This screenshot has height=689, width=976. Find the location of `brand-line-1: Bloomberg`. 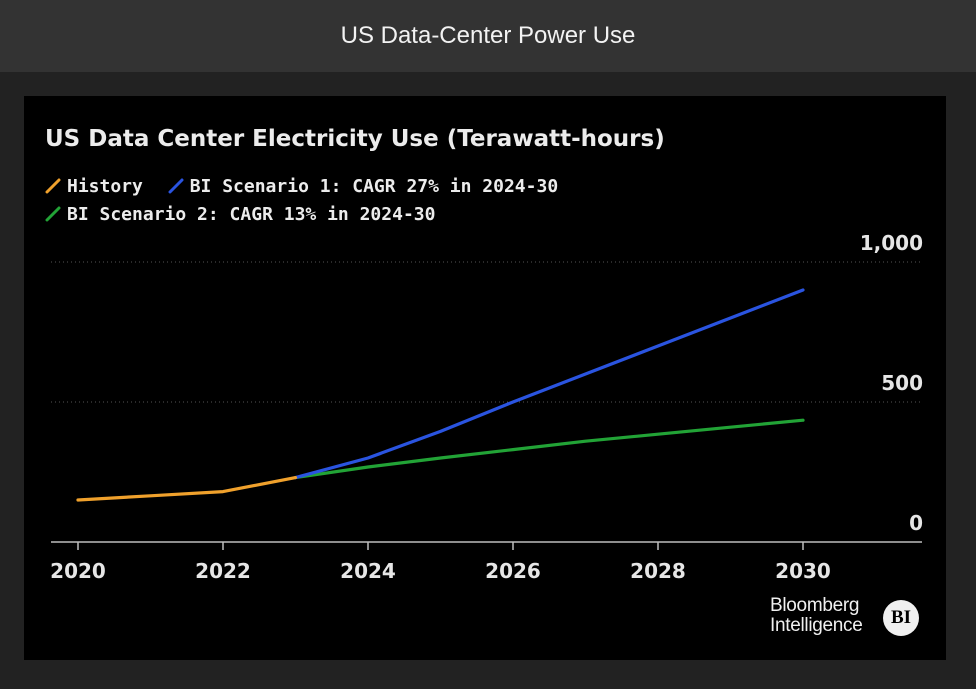

brand-line-1: Bloomberg is located at coordinates (815, 605).